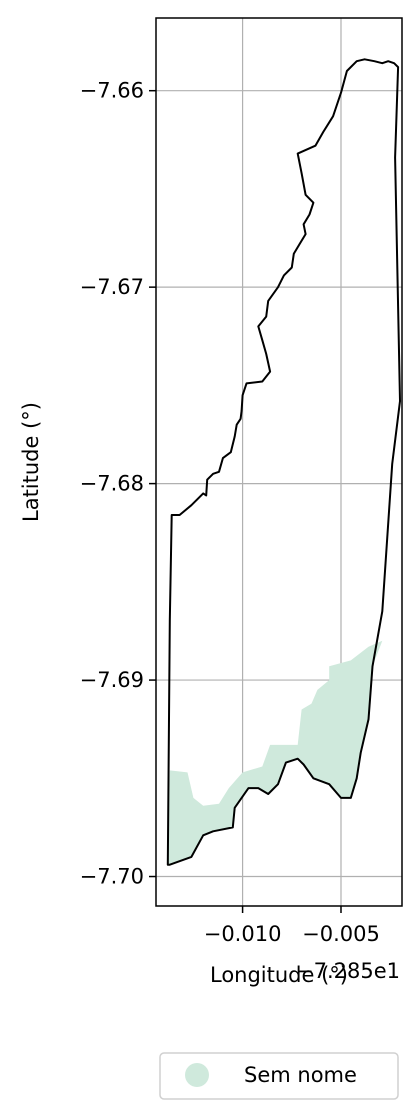  What do you see at coordinates (112, 287) in the screenshot?
I see `y-tick-label: −7.67` at bounding box center [112, 287].